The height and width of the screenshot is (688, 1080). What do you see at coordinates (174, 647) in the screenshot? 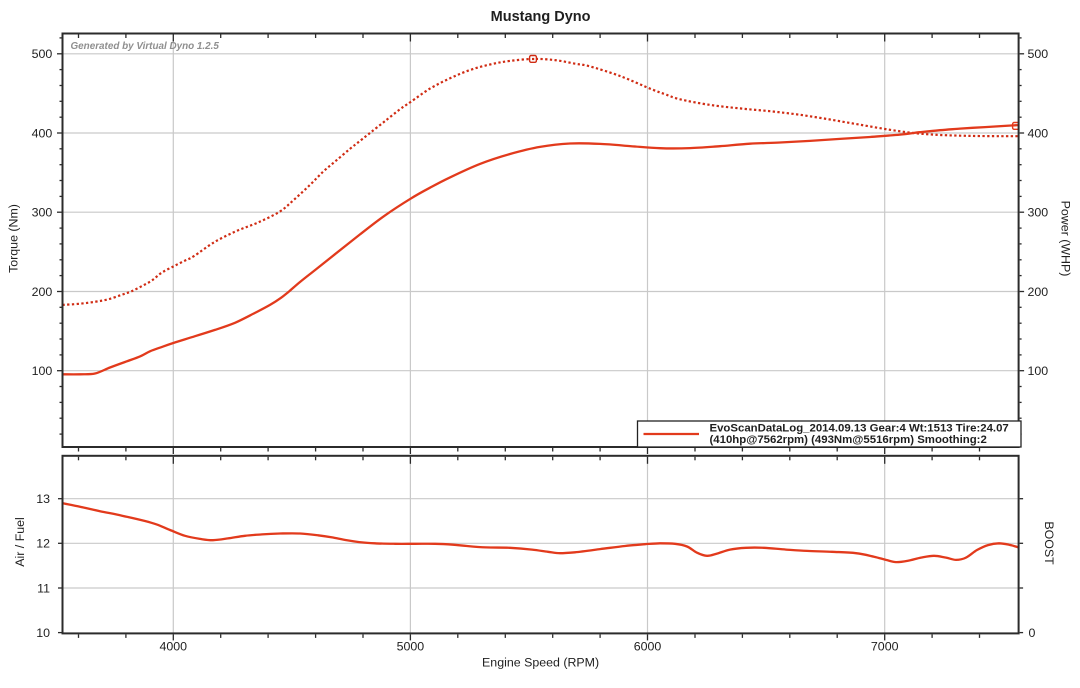
I see `svg-text: 4000` at bounding box center [174, 647].